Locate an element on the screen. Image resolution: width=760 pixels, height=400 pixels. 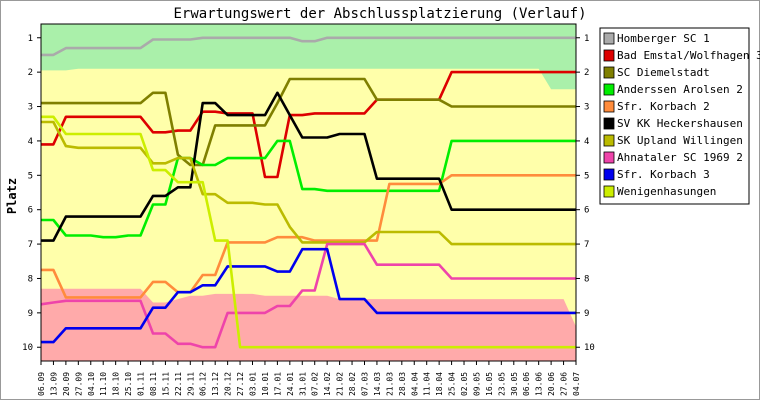
y-tick-label-right: 2 is located at coordinates (586, 73).